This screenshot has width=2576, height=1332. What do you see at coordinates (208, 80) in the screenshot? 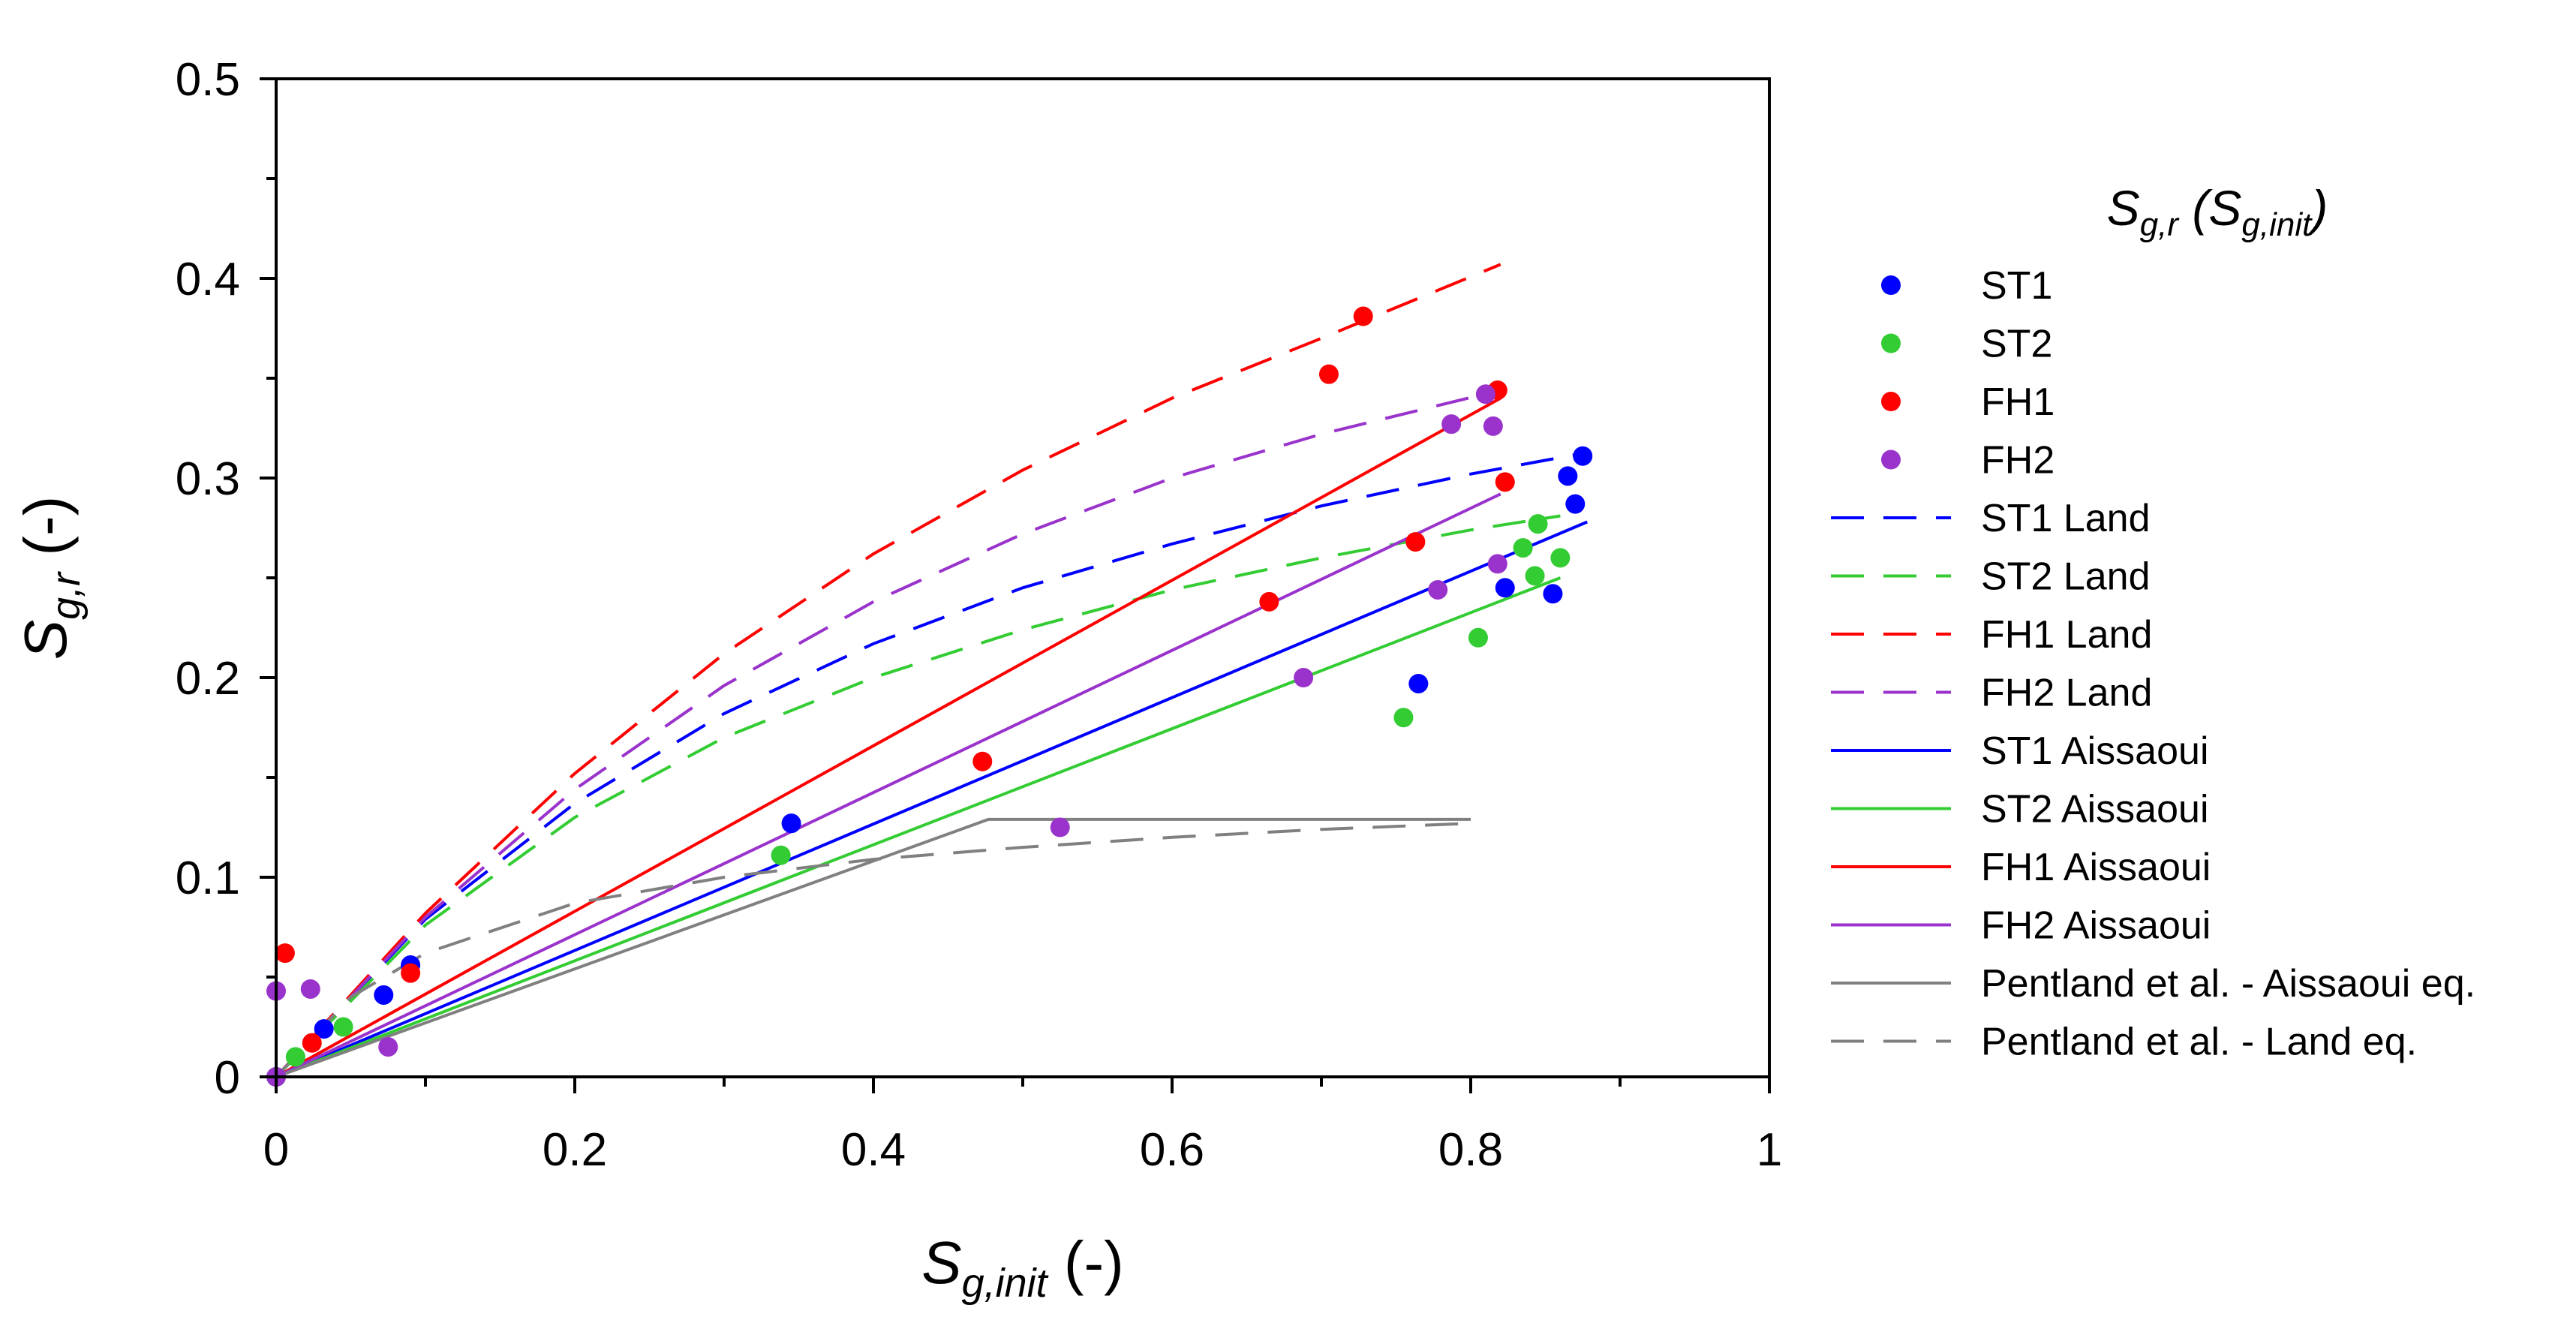
I see `y-tick-label: 0.5` at bounding box center [208, 80].